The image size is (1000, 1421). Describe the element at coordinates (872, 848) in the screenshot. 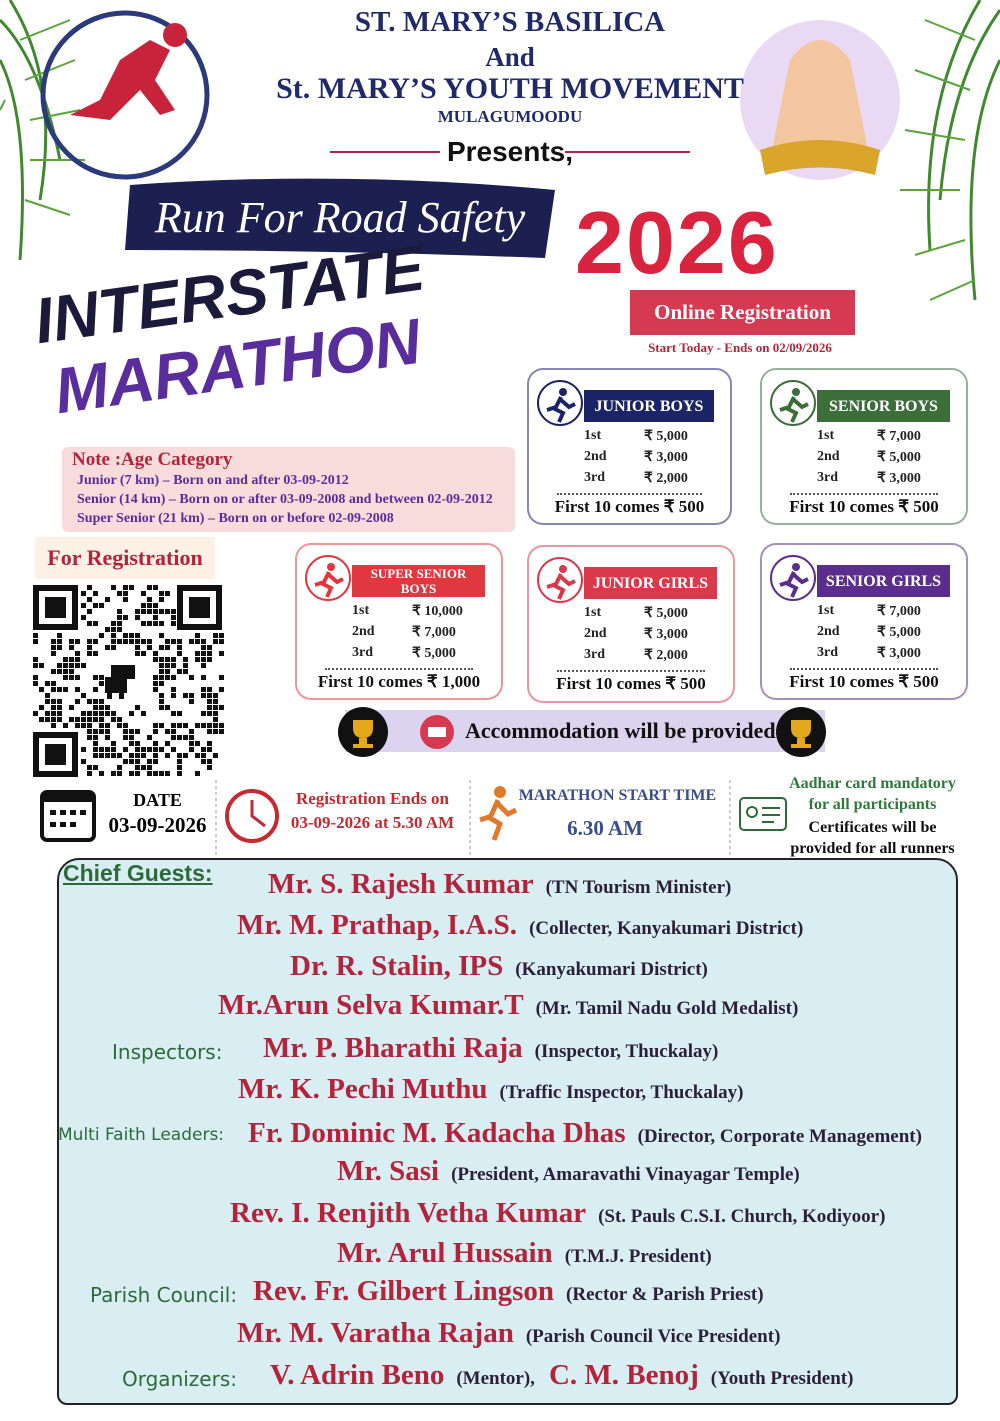

I see `certificates-line: provided for all runners` at that location.